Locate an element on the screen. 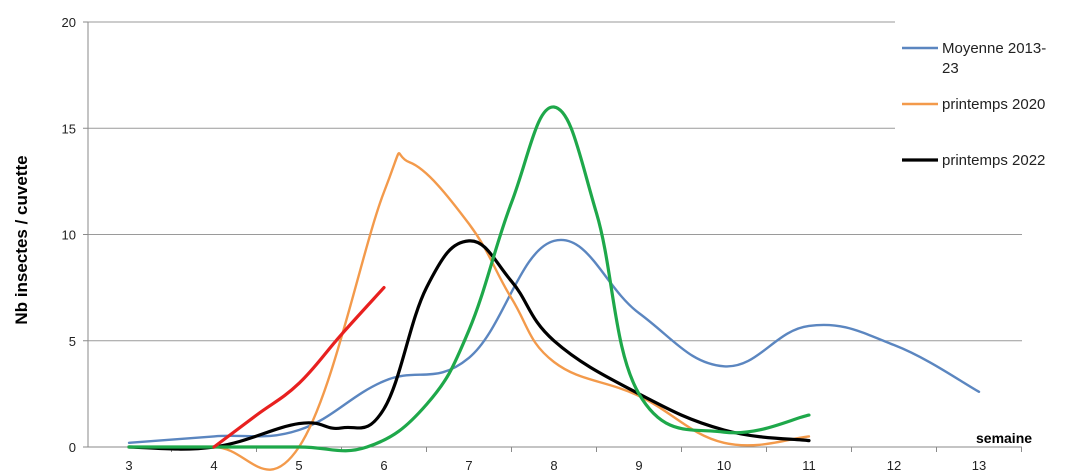 The height and width of the screenshot is (475, 1072). x-tick-label: 10 is located at coordinates (724, 465).